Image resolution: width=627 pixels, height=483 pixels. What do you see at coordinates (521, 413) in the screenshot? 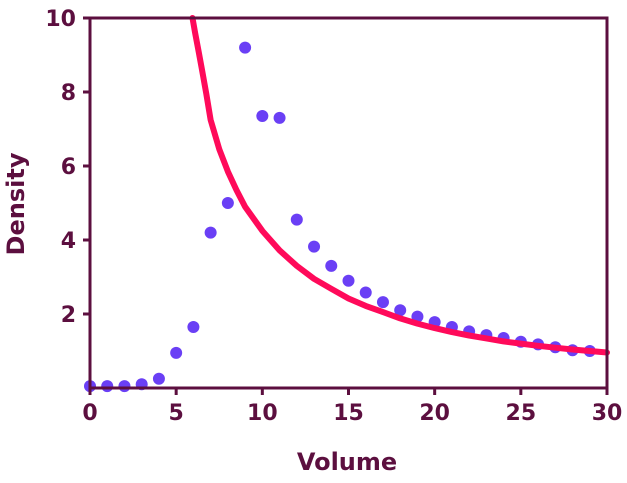
I see `x-tick-label: 25` at bounding box center [521, 413].